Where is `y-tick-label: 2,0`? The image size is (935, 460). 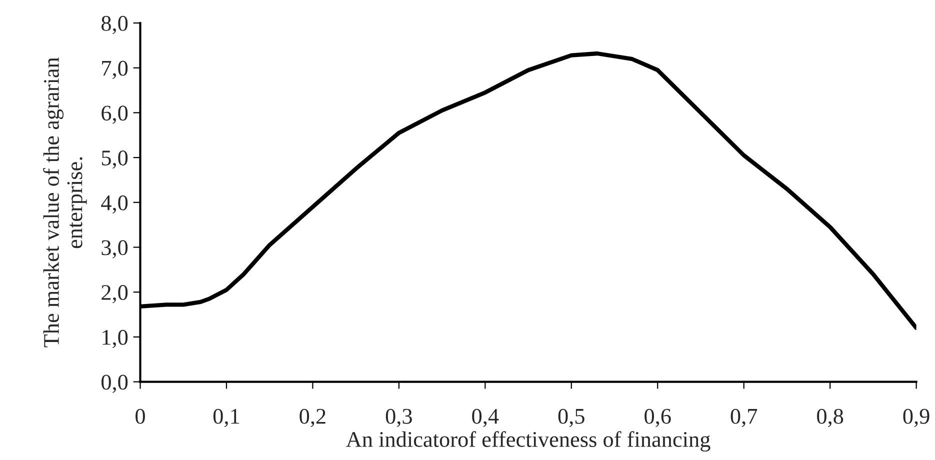
y-tick-label: 2,0 is located at coordinates (115, 294).